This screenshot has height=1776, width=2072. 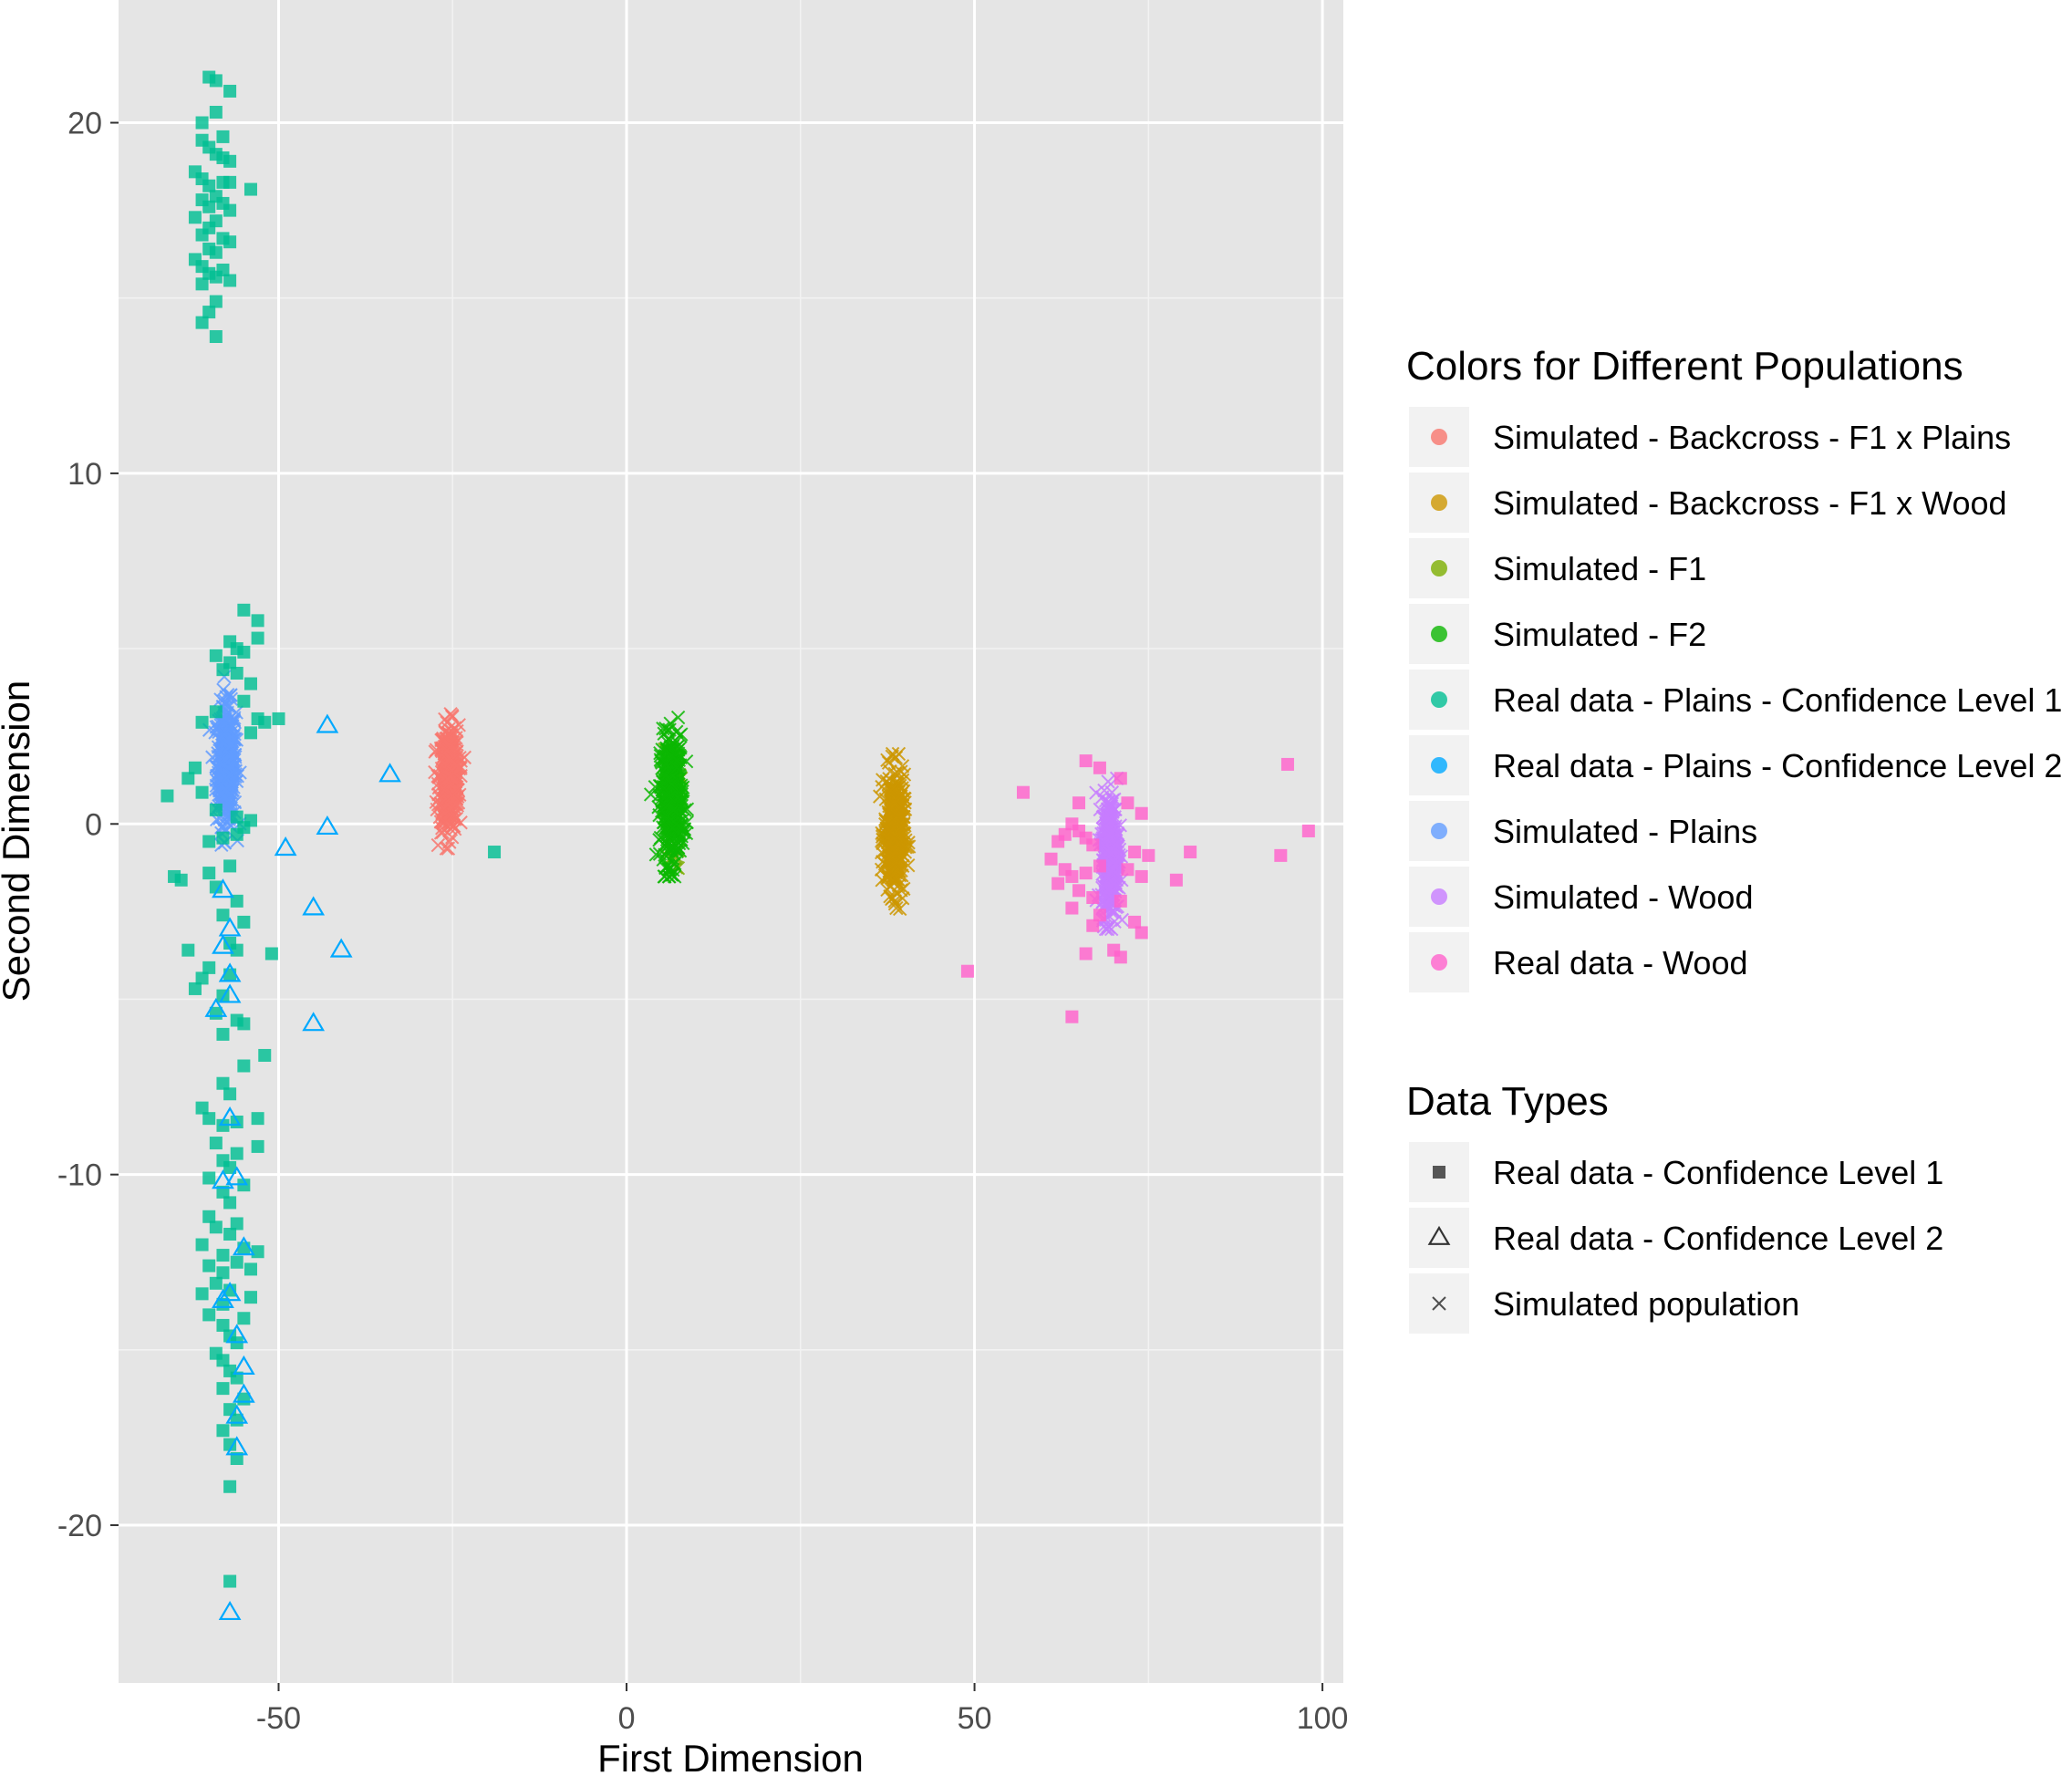 What do you see at coordinates (84, 475) in the screenshot?
I see `y-tick-label: 10` at bounding box center [84, 475].